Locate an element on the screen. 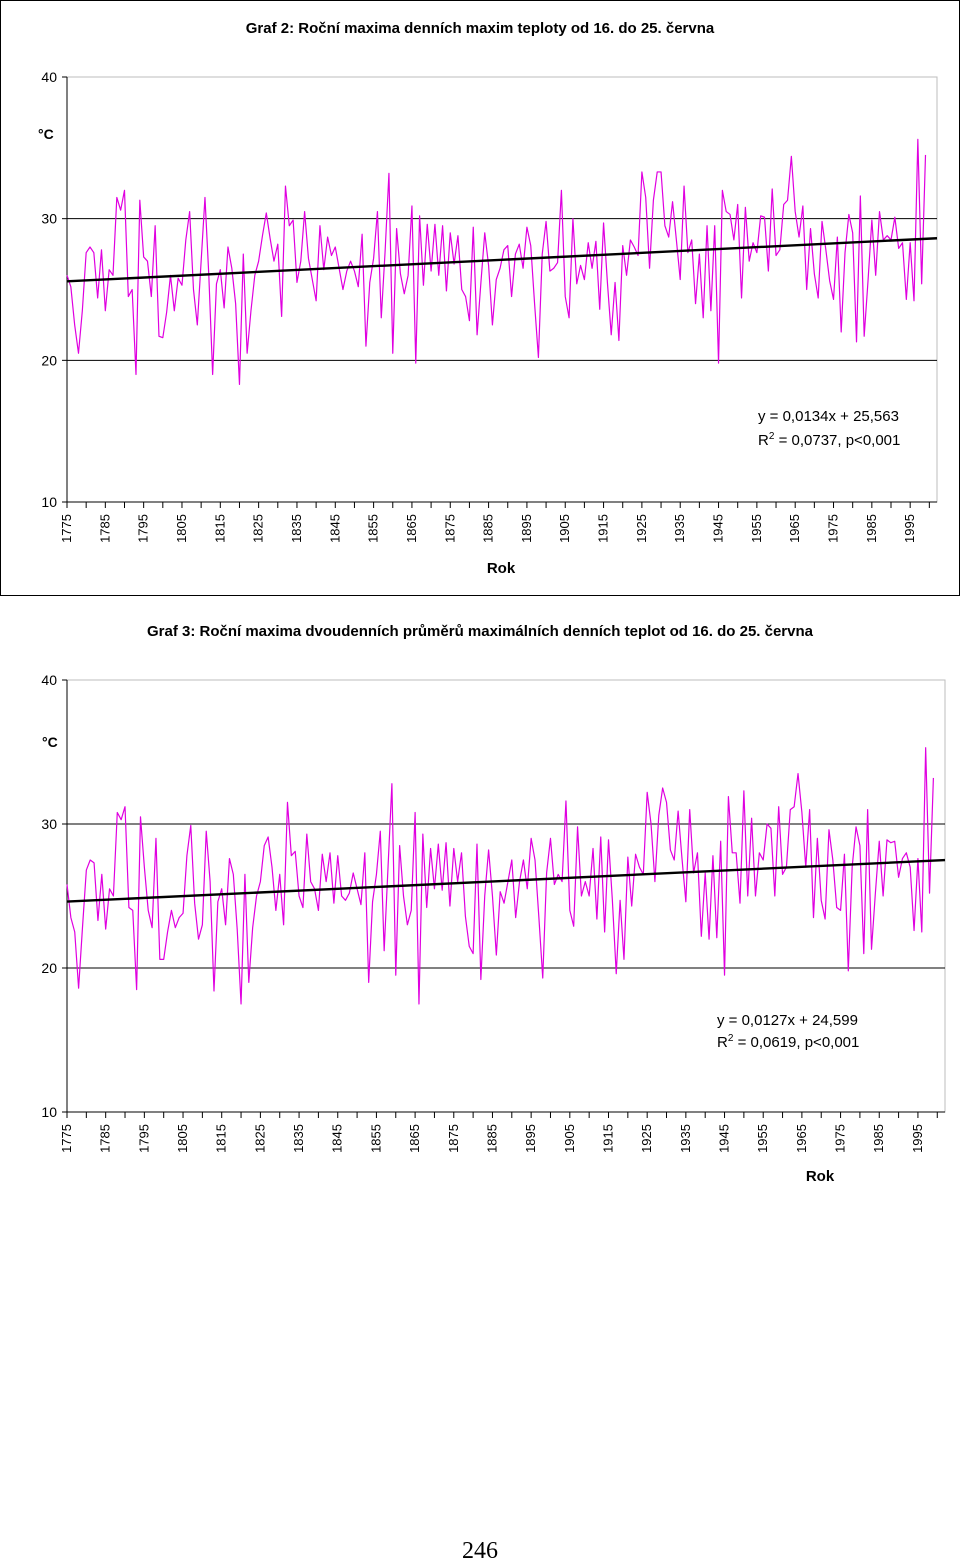  trend-r2: R2 = 0,0737, p<0,001 is located at coordinates (829, 440).